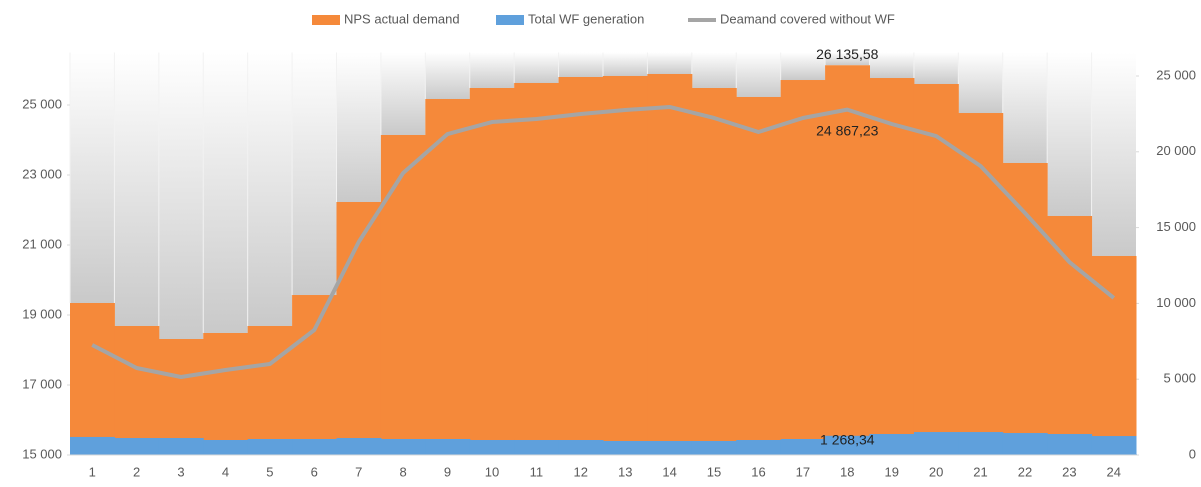 This screenshot has width=1201, height=487. What do you see at coordinates (42, 103) in the screenshot?
I see `y-tick-label: 25 000` at bounding box center [42, 103].